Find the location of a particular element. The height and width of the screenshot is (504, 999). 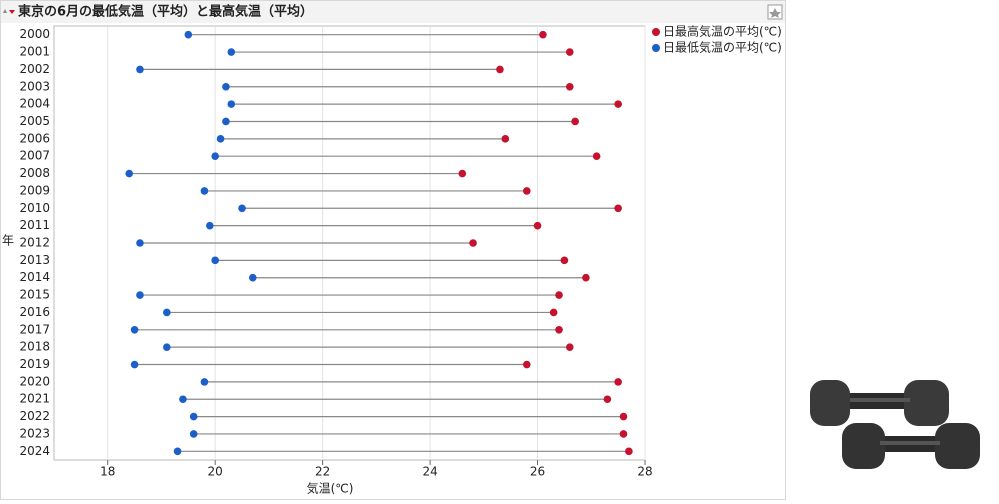

legend-label: 日最低気温の平均(℃) is located at coordinates (722, 47).